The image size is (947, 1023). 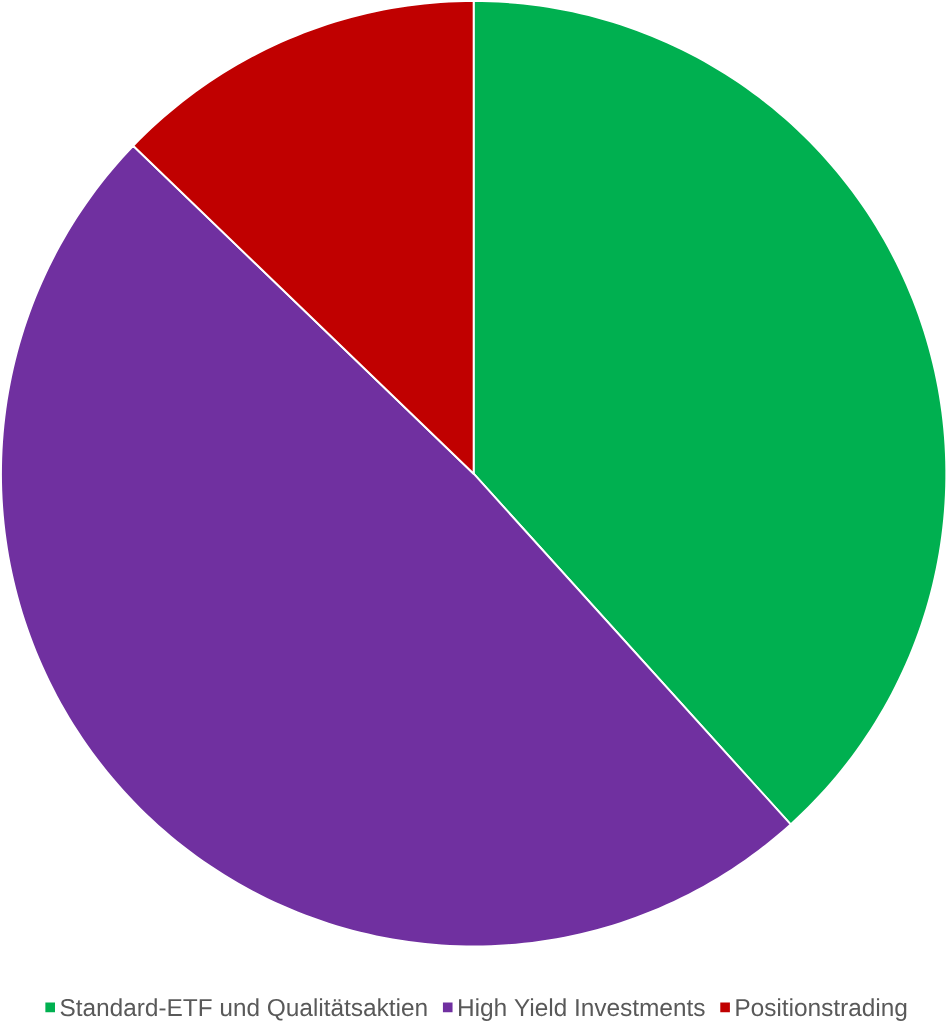 I want to click on legend-label: Standard-ETF und Qualitätsaktien, so click(x=243, y=1009).